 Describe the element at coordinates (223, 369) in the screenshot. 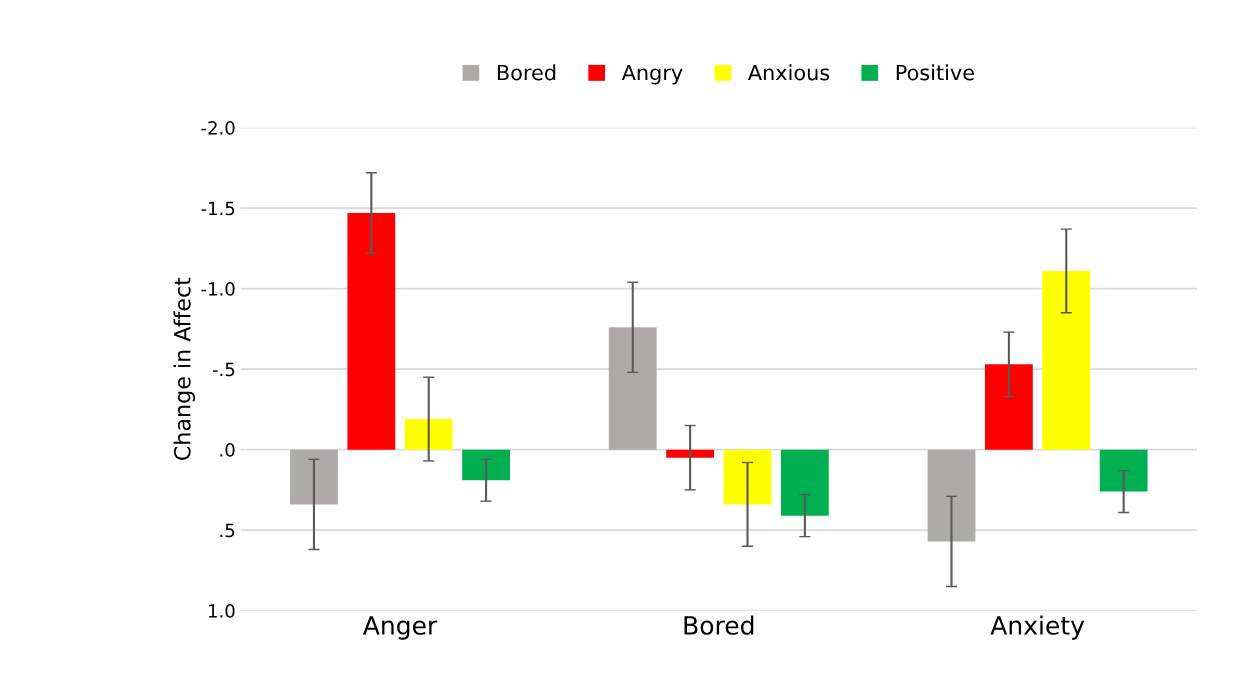

I see `y-tick-label: -.5` at that location.